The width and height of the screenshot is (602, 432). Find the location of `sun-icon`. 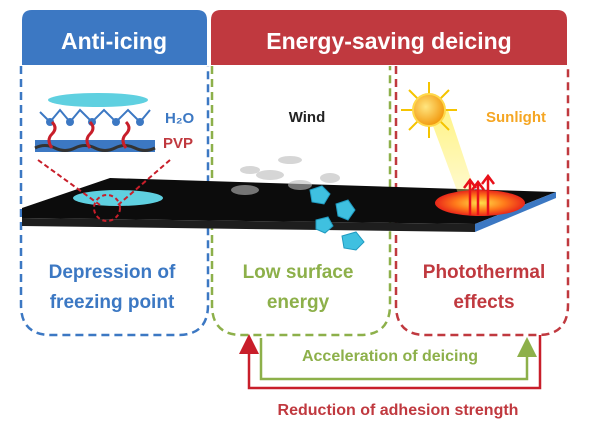

sun-icon is located at coordinates (429, 110).